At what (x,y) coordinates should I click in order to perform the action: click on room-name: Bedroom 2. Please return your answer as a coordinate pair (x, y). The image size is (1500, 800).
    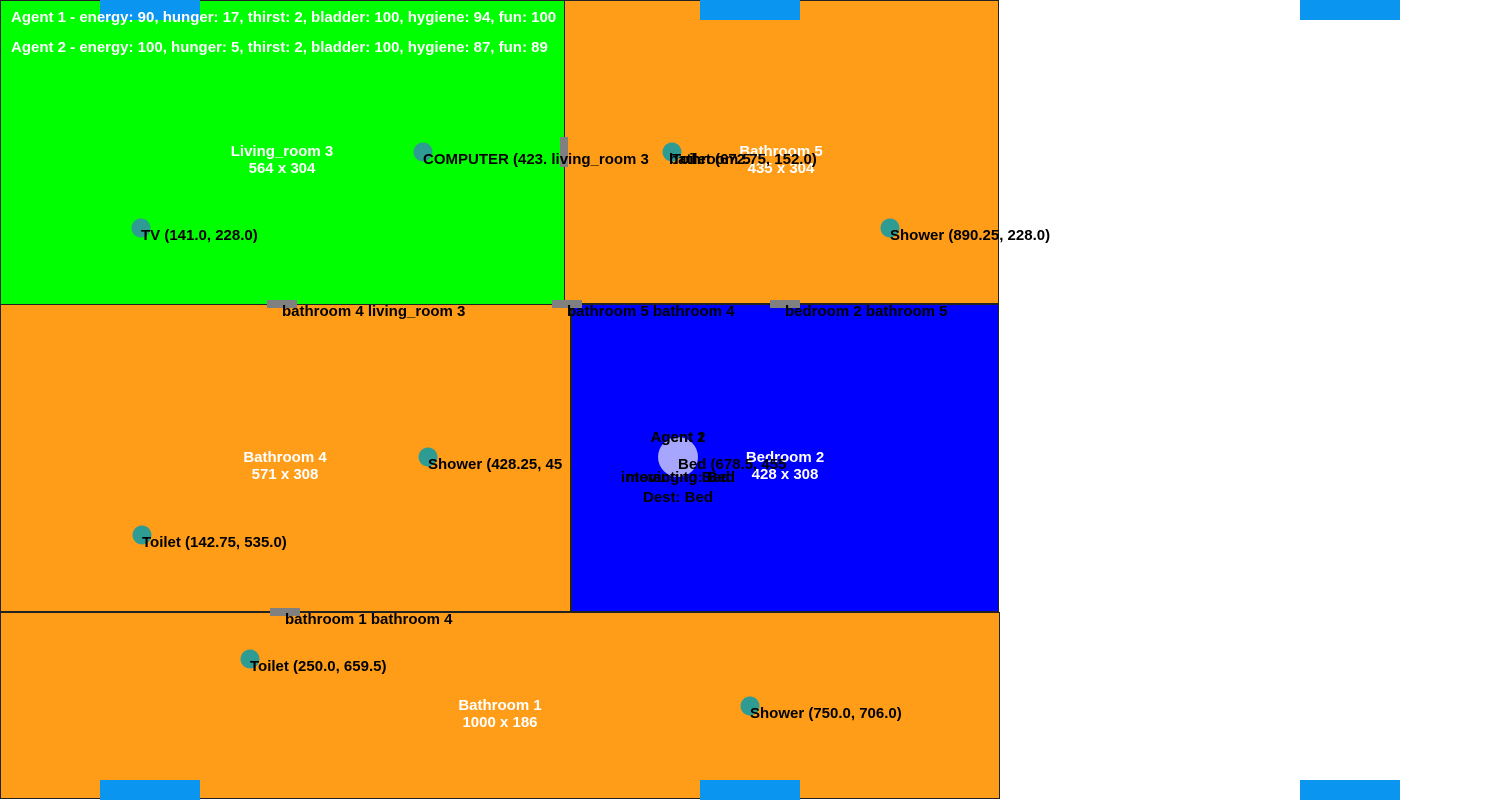
    Looking at the image, I should click on (785, 457).